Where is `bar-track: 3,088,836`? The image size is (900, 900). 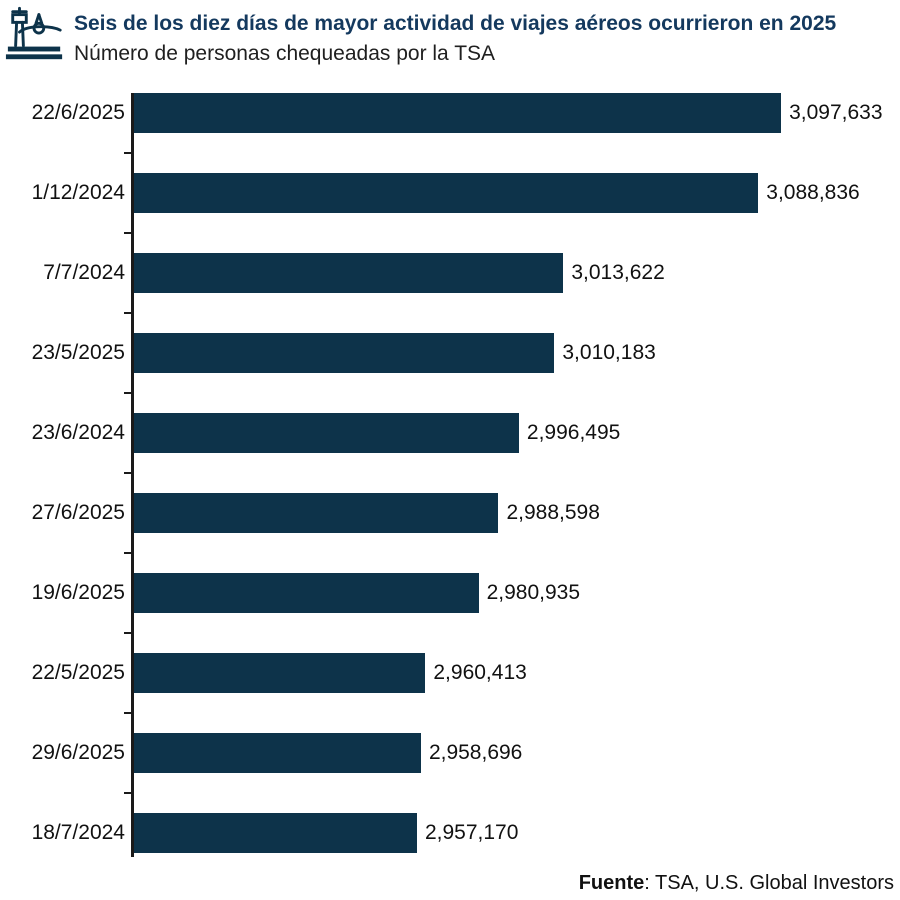 bar-track: 3,088,836 is located at coordinates (512, 213).